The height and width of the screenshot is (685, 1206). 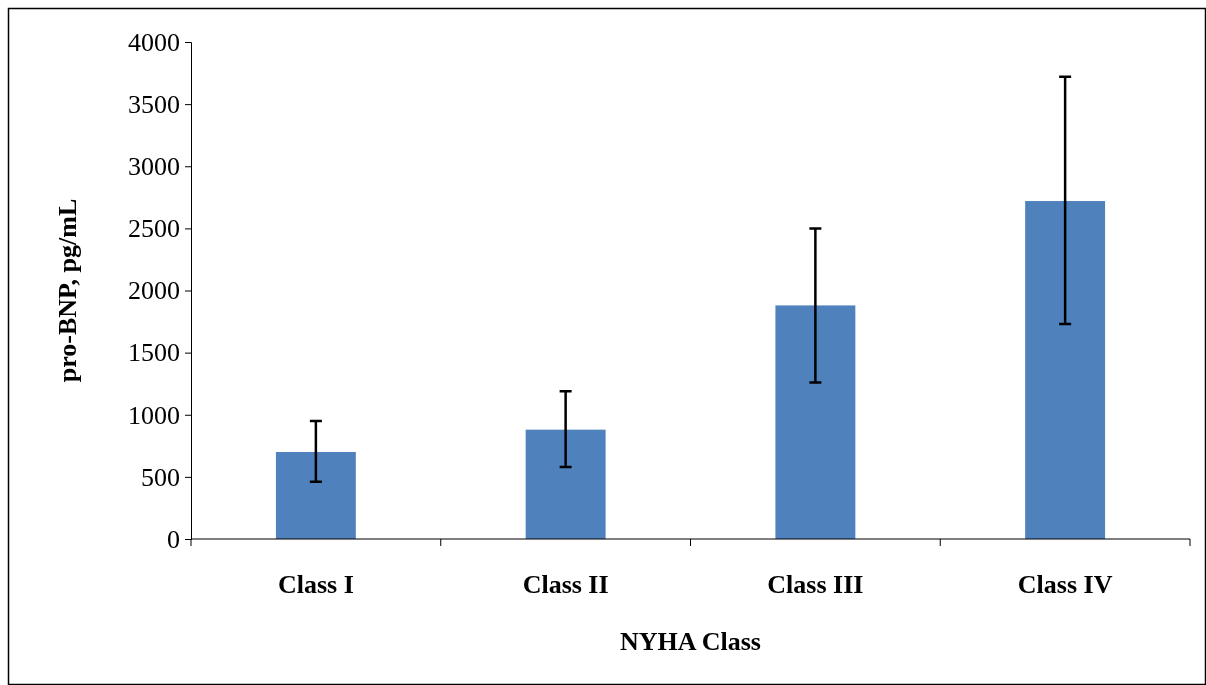 I want to click on y-tick-label: 1500, so click(x=154, y=353).